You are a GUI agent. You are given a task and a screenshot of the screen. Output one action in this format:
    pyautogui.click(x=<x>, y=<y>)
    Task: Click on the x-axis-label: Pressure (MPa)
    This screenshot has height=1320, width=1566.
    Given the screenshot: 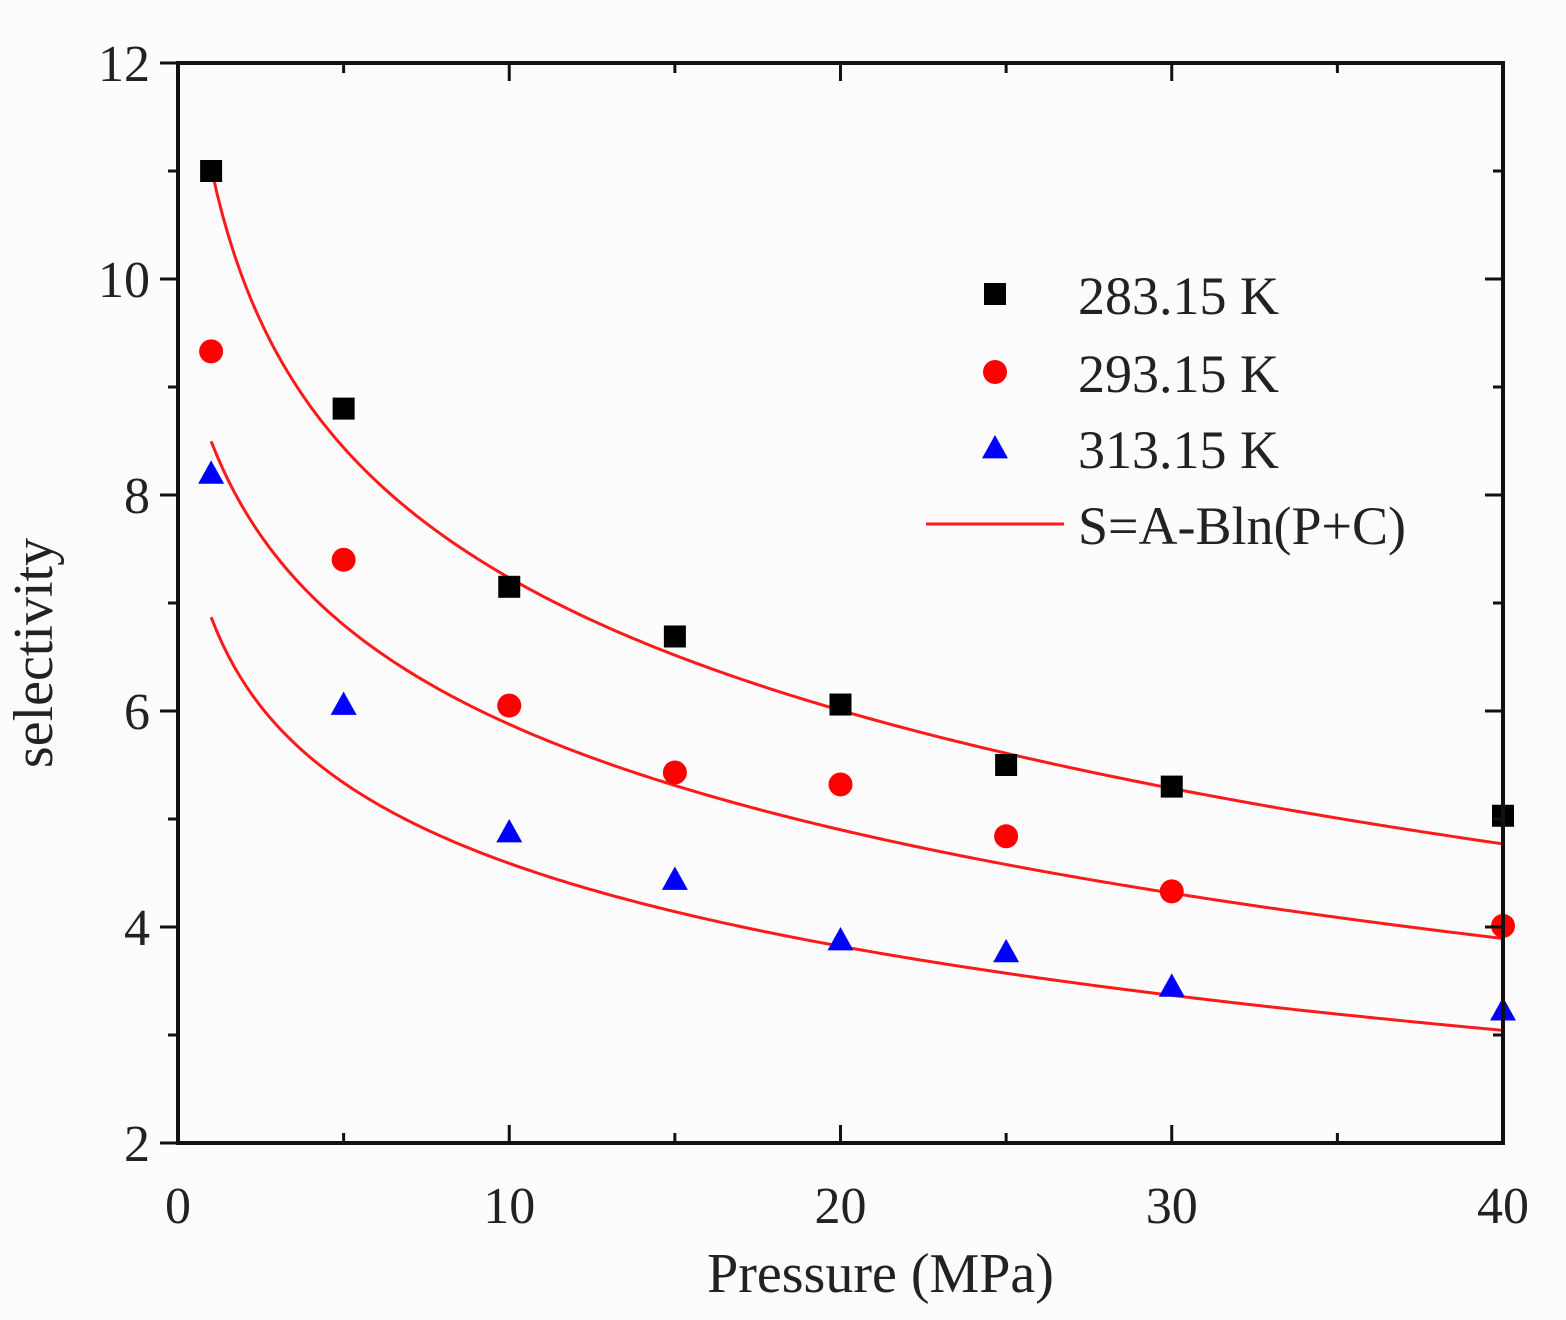 What is the action you would take?
    pyautogui.click(x=880, y=1274)
    